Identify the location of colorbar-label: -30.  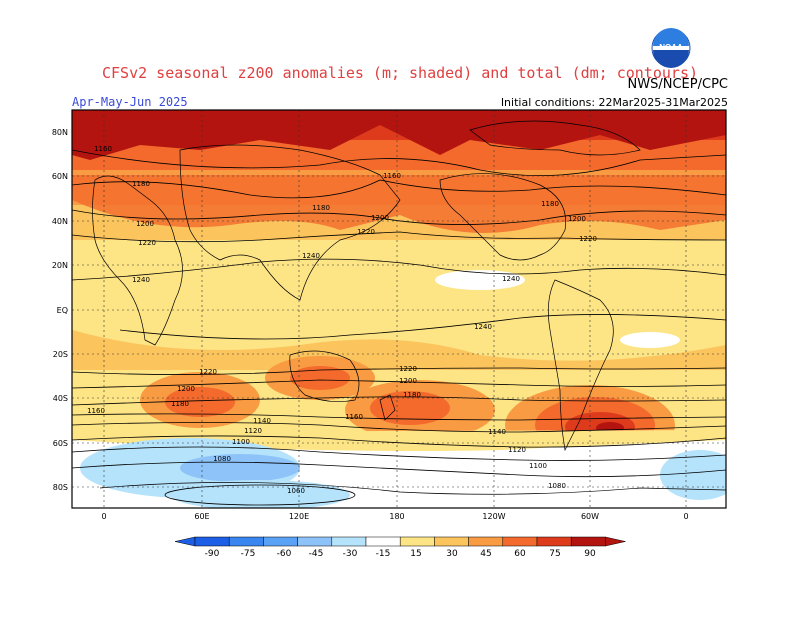
(350, 554).